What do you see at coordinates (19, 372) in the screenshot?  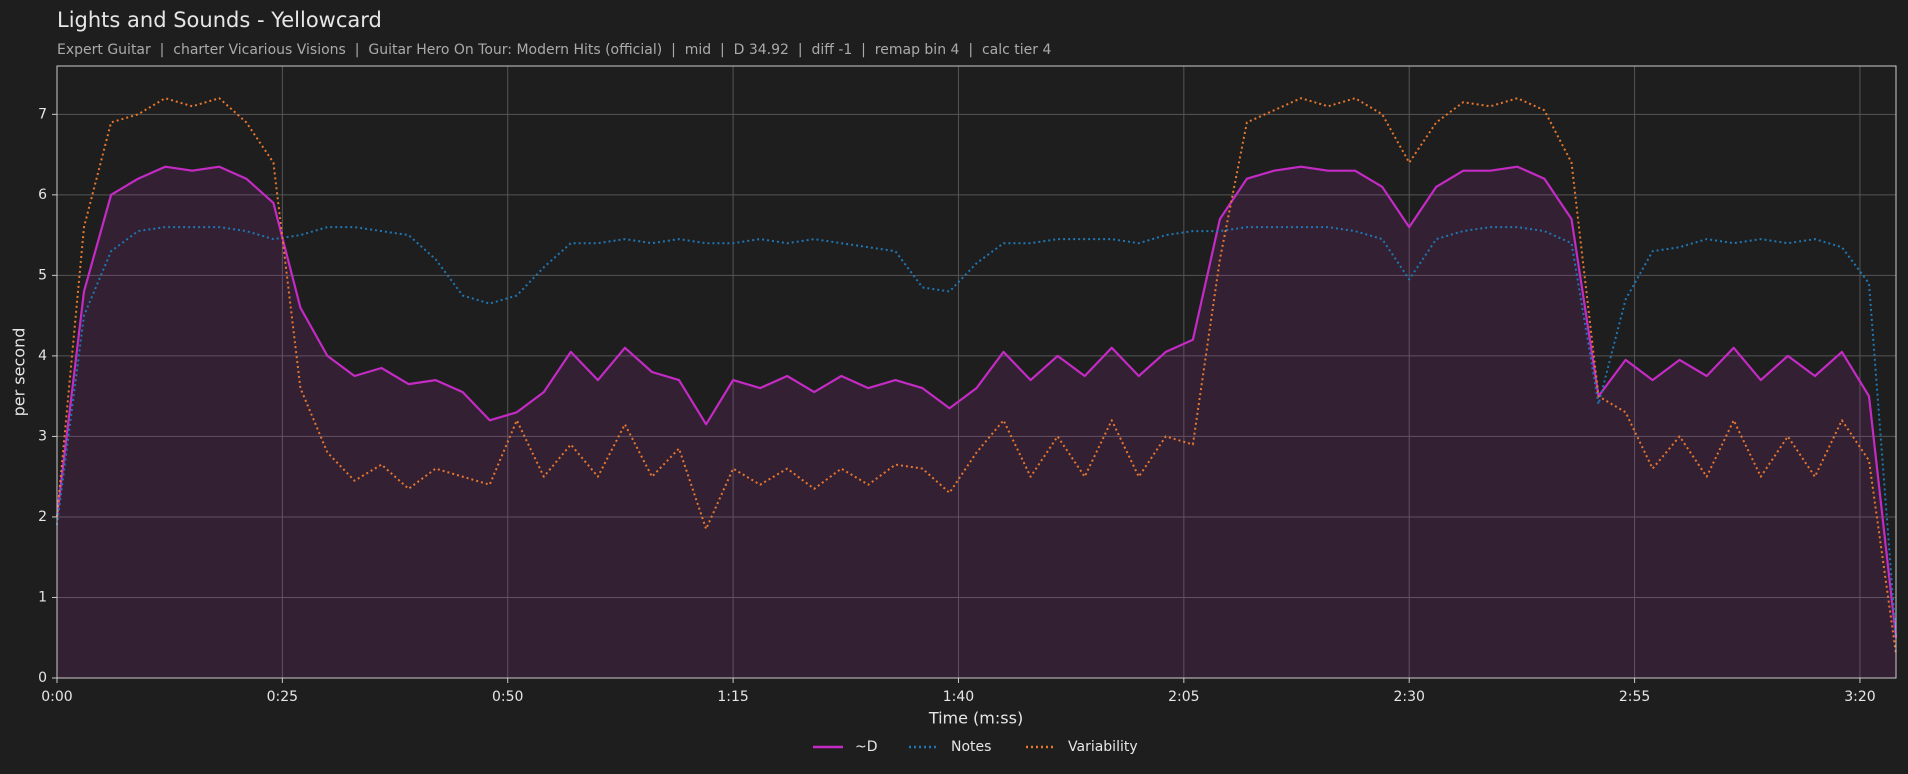 I see `y-axis-label: per second` at bounding box center [19, 372].